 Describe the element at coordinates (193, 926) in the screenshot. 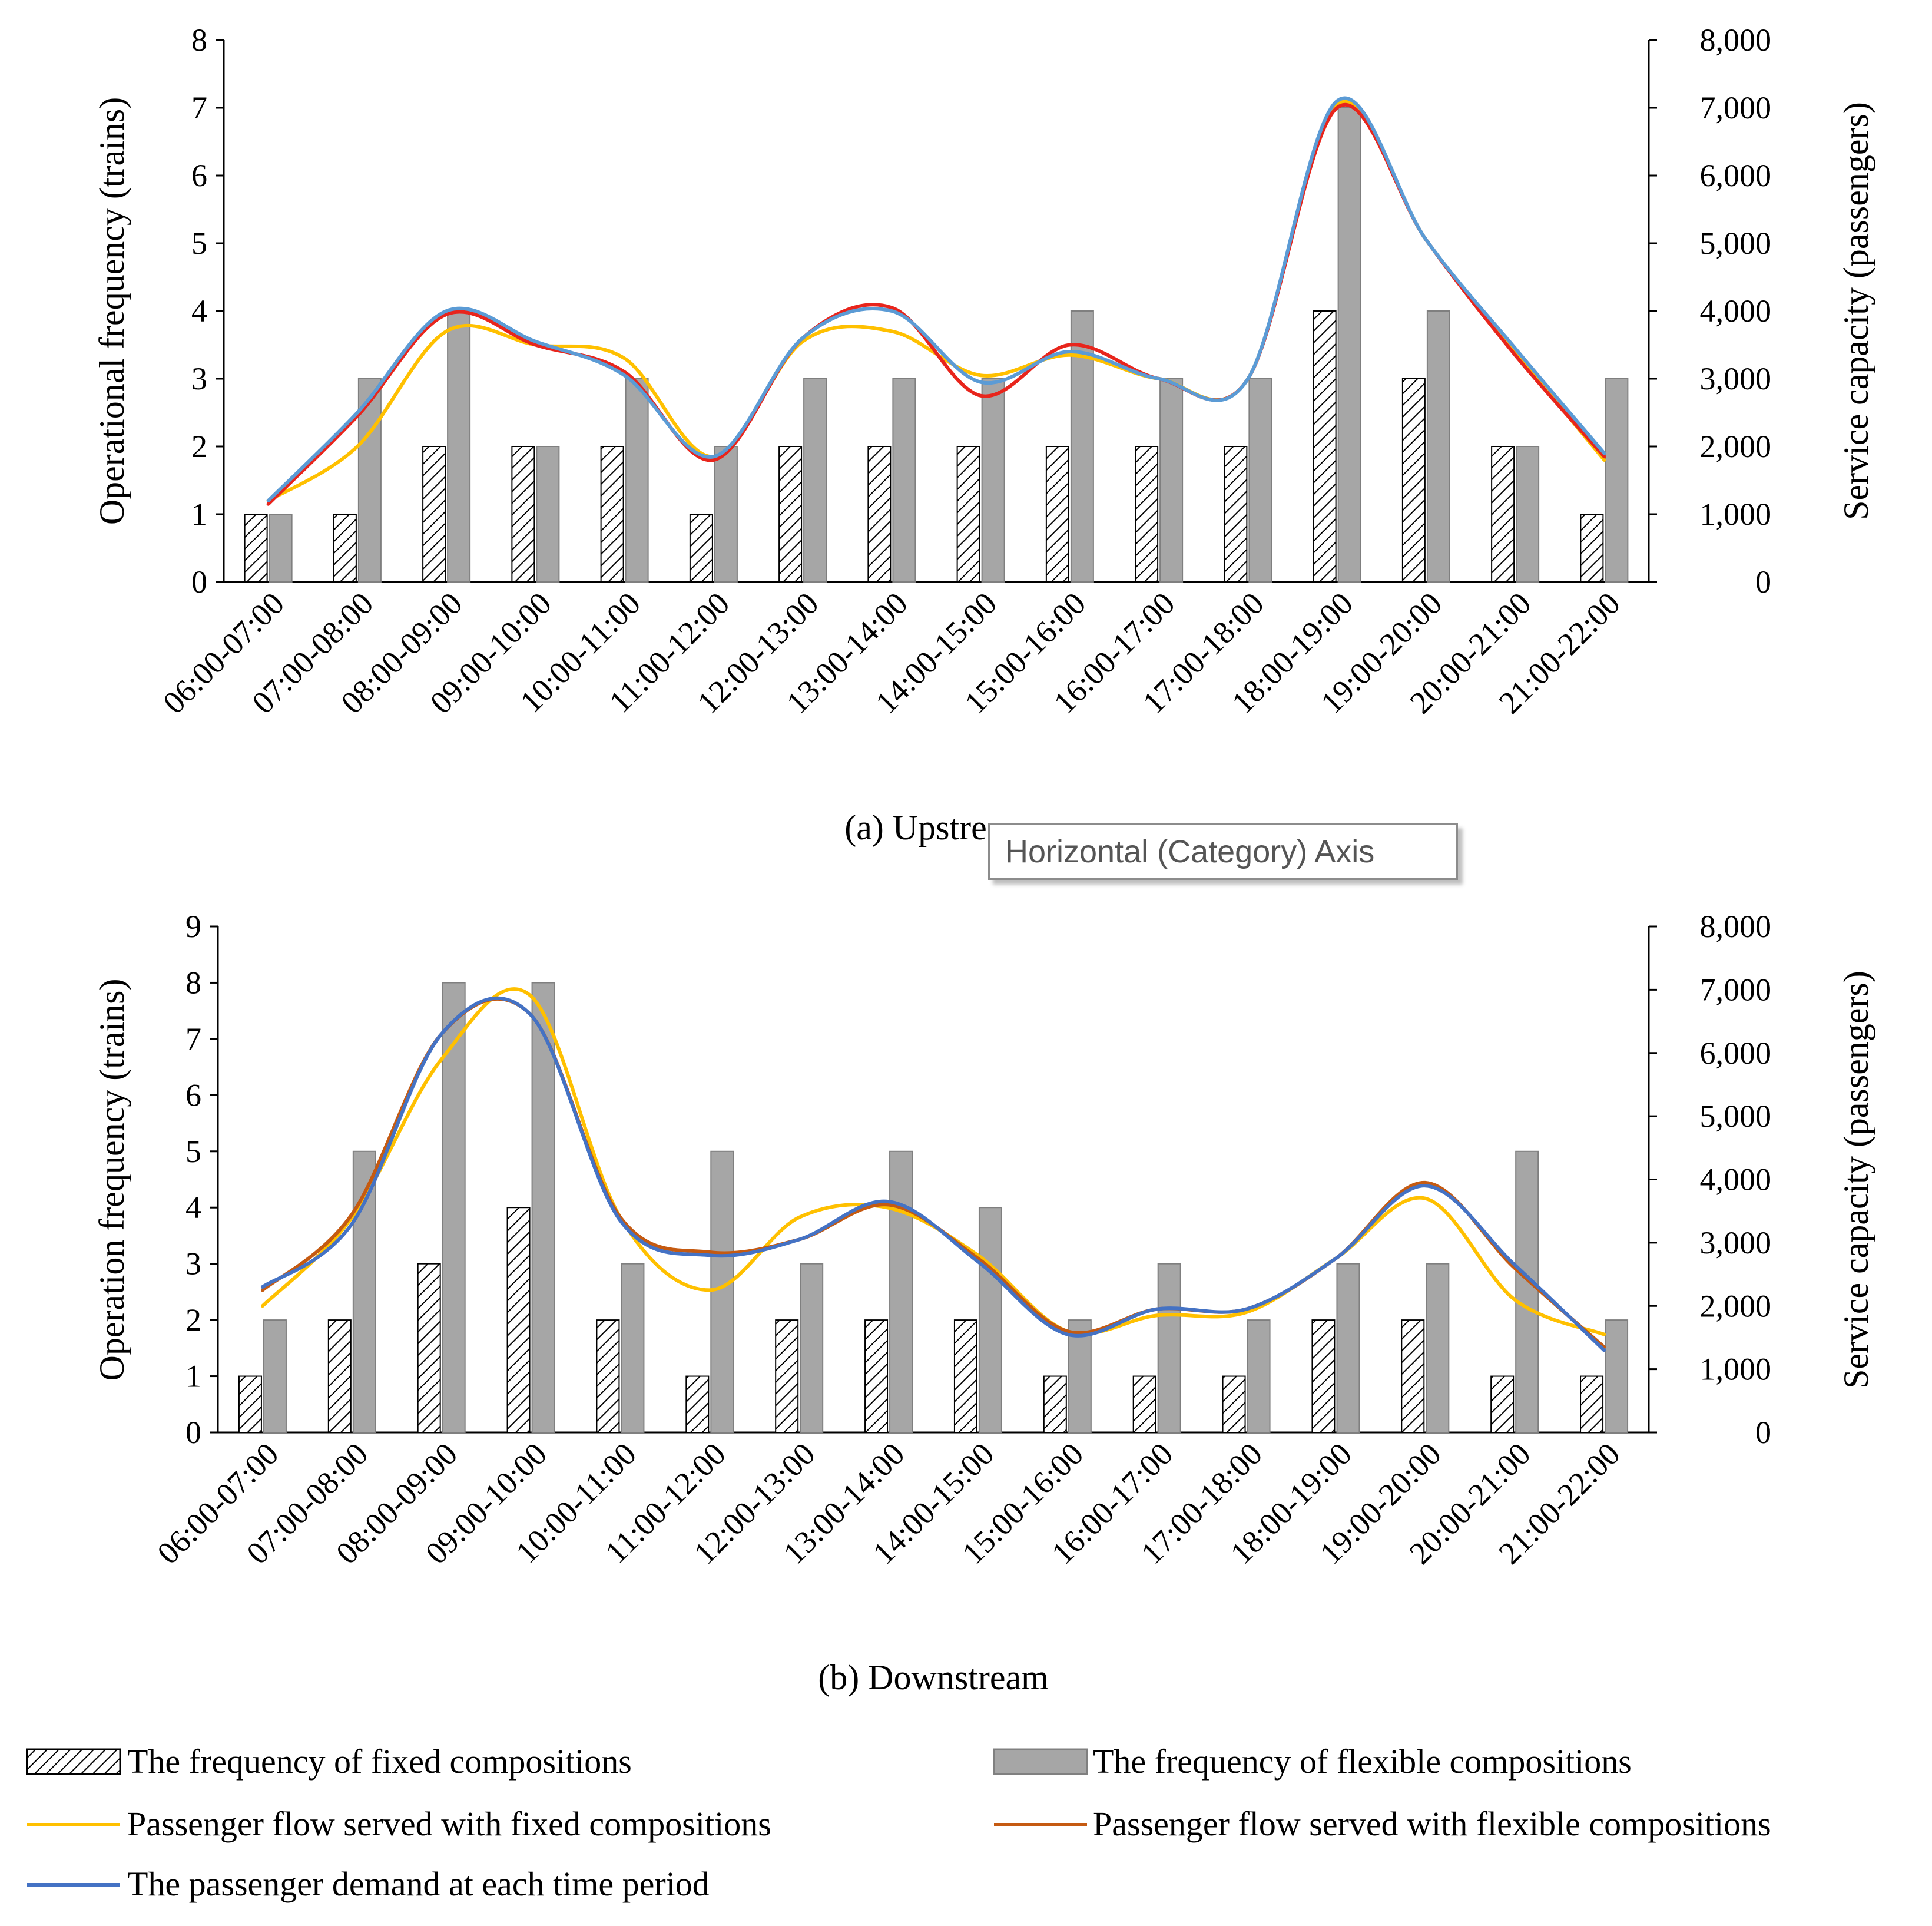

I see `left-tick-label: 9` at that location.